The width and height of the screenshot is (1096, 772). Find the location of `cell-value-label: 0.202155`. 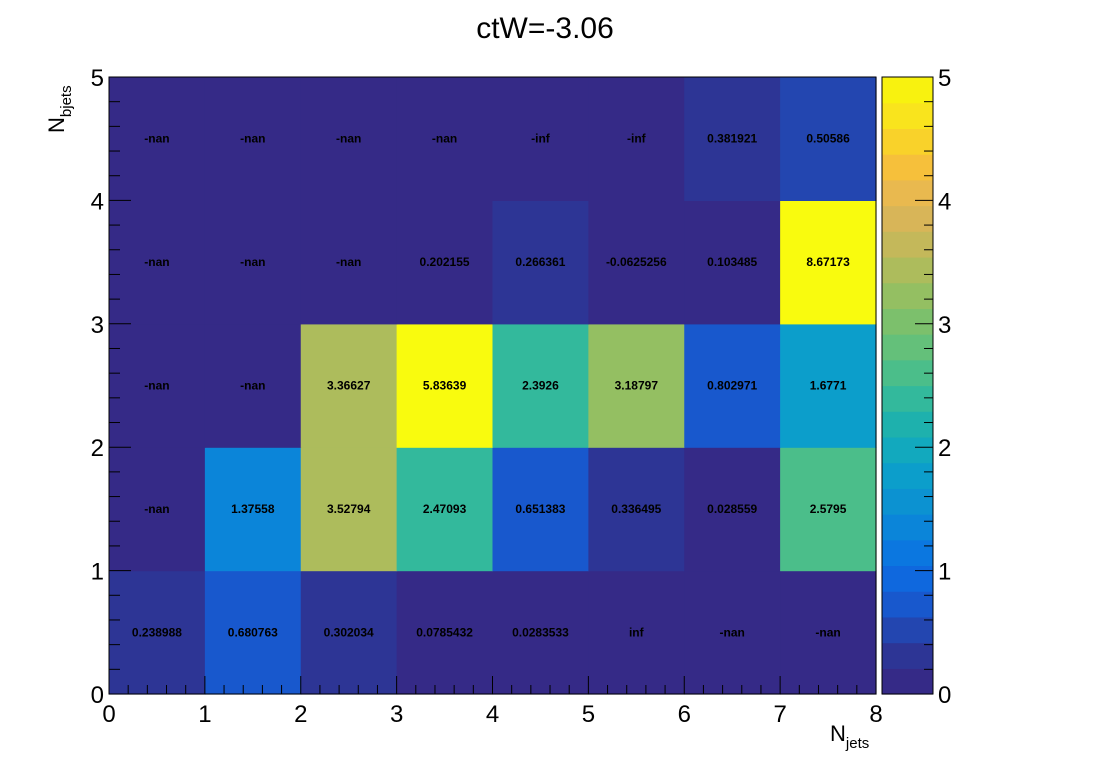

cell-value-label: 0.202155 is located at coordinates (445, 262).